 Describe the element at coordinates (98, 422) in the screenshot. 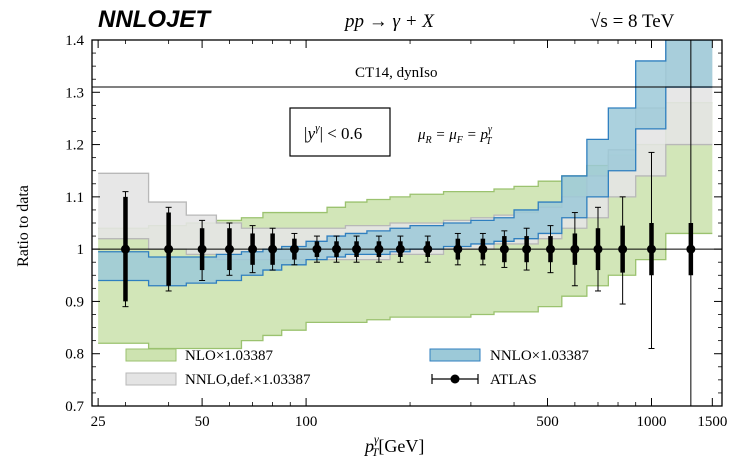

I see `x-tick-label: 25` at that location.